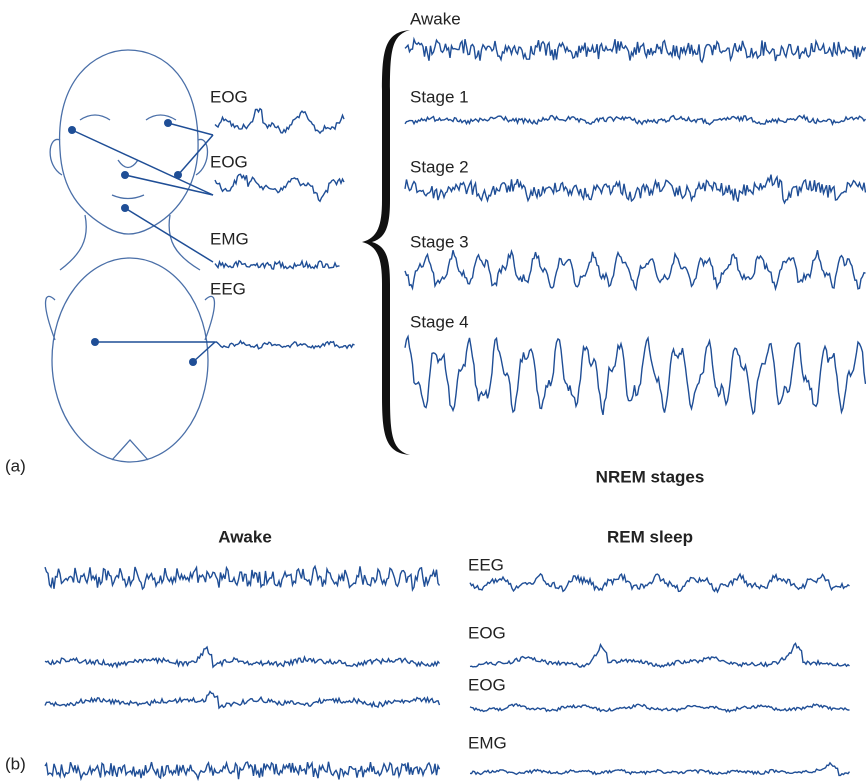  I want to click on channel-label: EEG, so click(486, 564).